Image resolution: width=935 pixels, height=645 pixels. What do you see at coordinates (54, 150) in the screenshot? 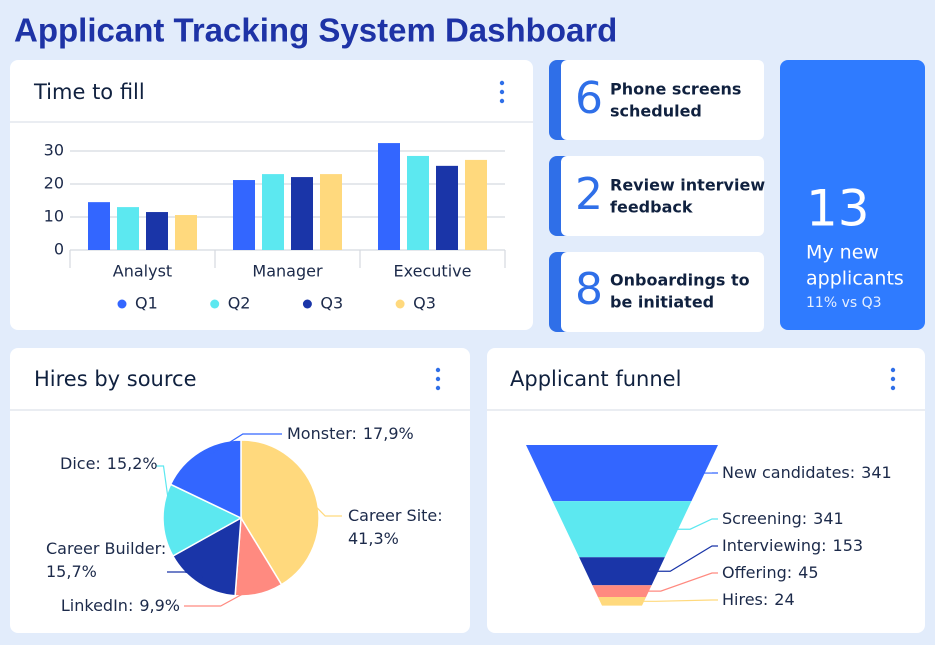
I see `y-tick-label: 30` at bounding box center [54, 150].